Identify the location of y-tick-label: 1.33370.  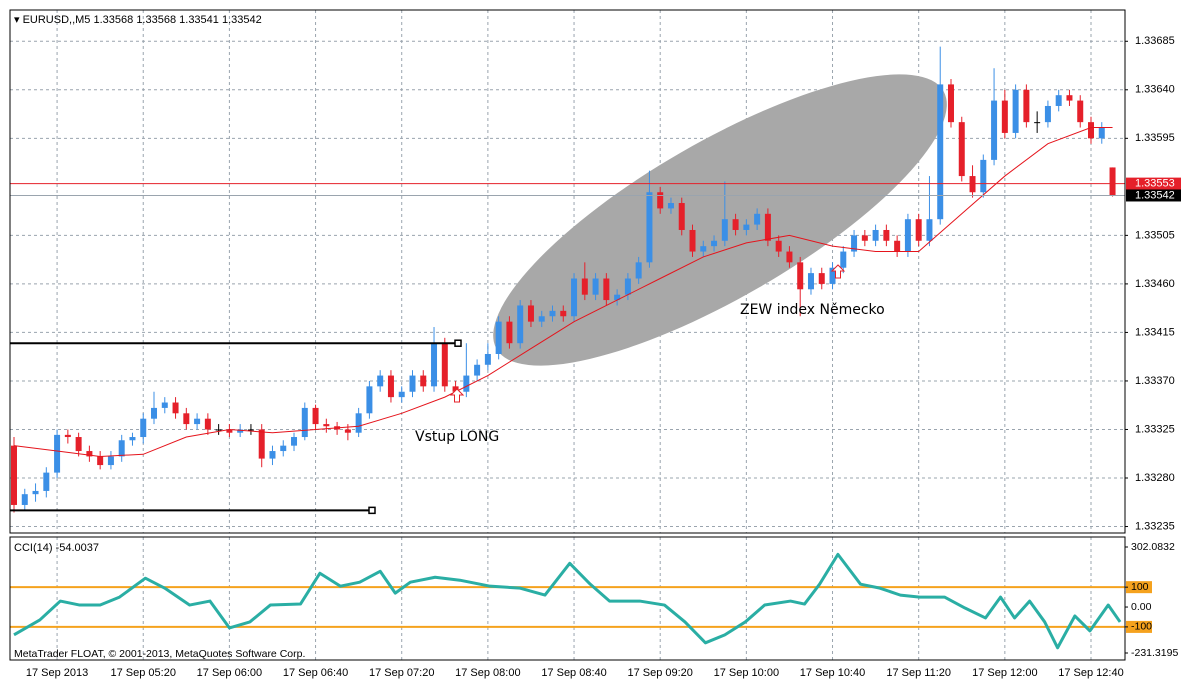
(1155, 381).